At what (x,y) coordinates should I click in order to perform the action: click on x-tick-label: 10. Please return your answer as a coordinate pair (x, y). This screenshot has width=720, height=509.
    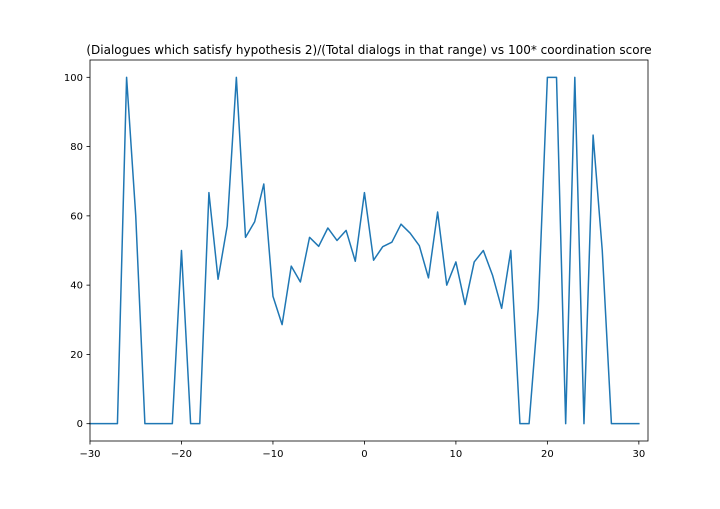
    Looking at the image, I should click on (456, 454).